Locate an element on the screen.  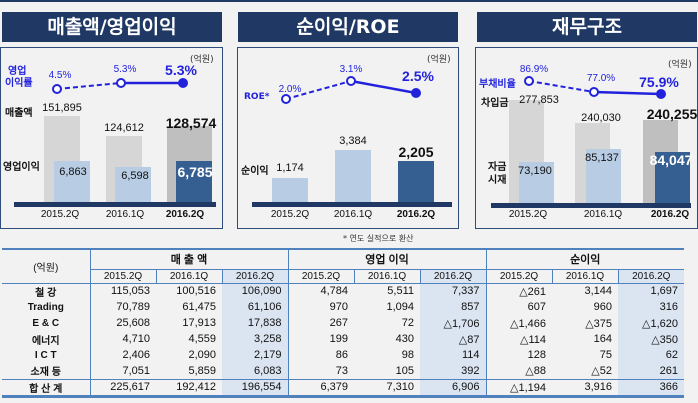
table-cell: 164 is located at coordinates (602, 339).